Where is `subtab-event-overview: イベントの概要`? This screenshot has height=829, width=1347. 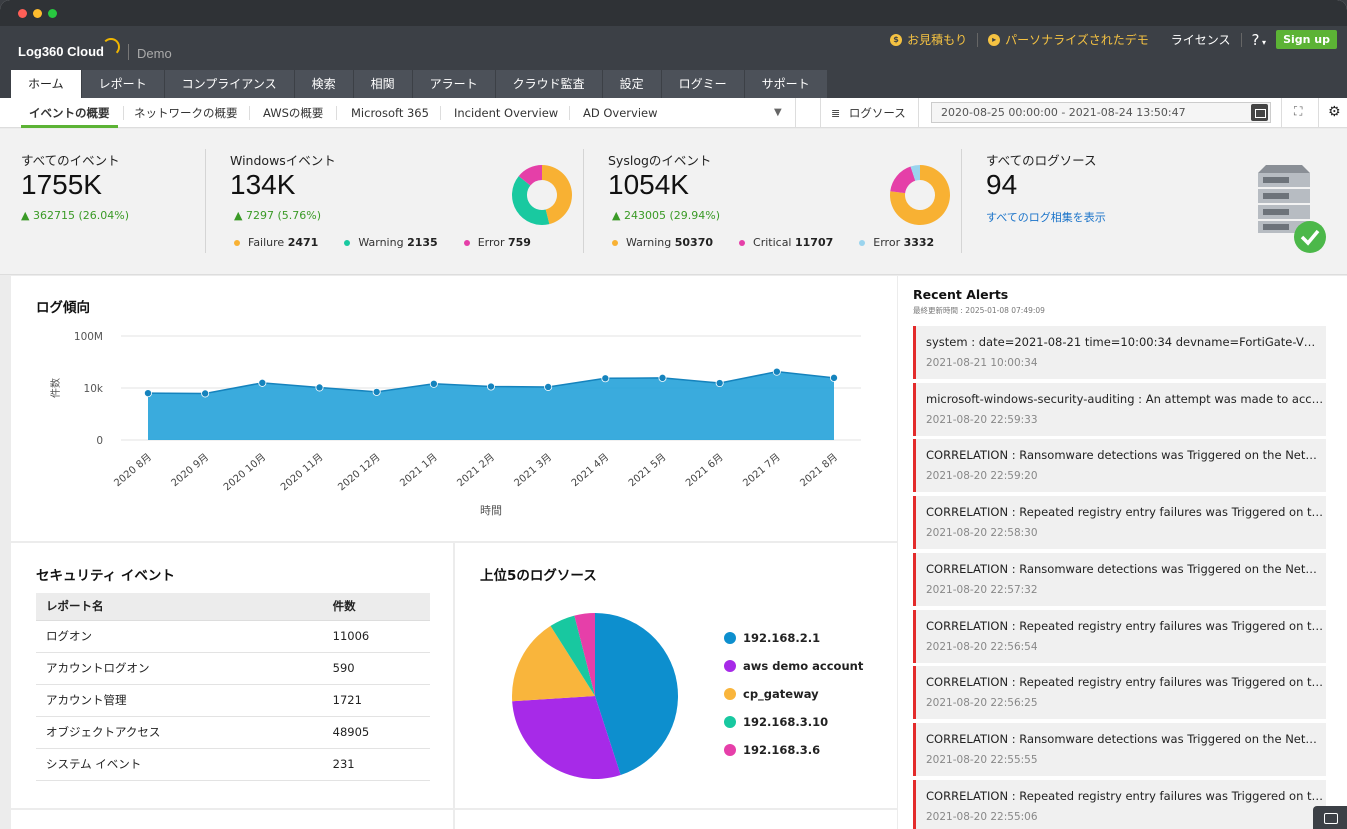 subtab-event-overview: イベントの概要 is located at coordinates (69, 113).